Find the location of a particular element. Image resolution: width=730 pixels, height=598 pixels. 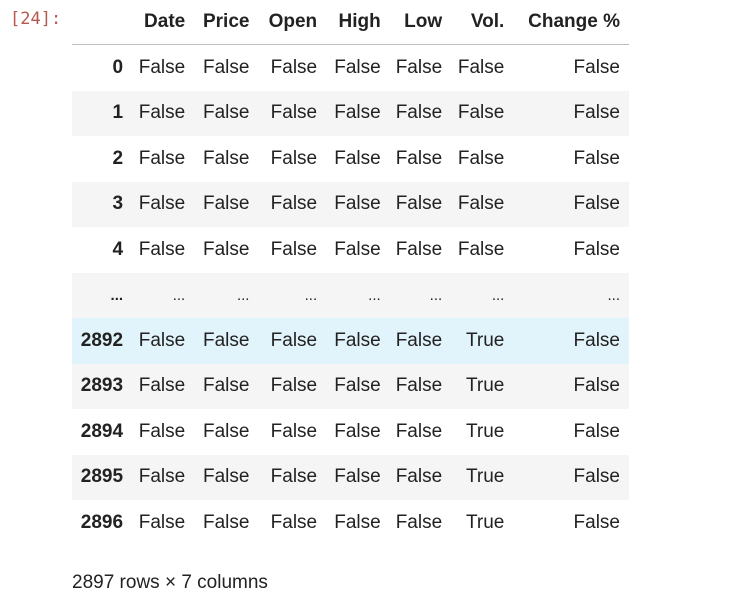

table-row: 2894 False False False False False True False is located at coordinates (350, 432).